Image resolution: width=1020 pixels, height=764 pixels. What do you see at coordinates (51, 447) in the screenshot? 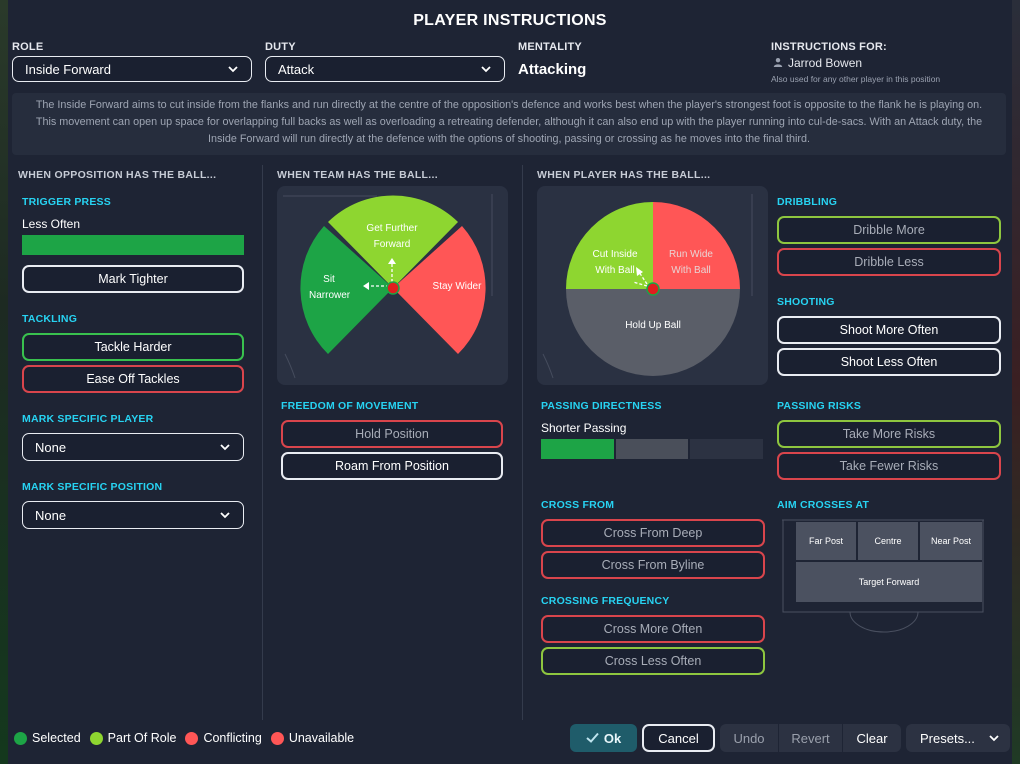
I see `mark-player-value: None` at bounding box center [51, 447].